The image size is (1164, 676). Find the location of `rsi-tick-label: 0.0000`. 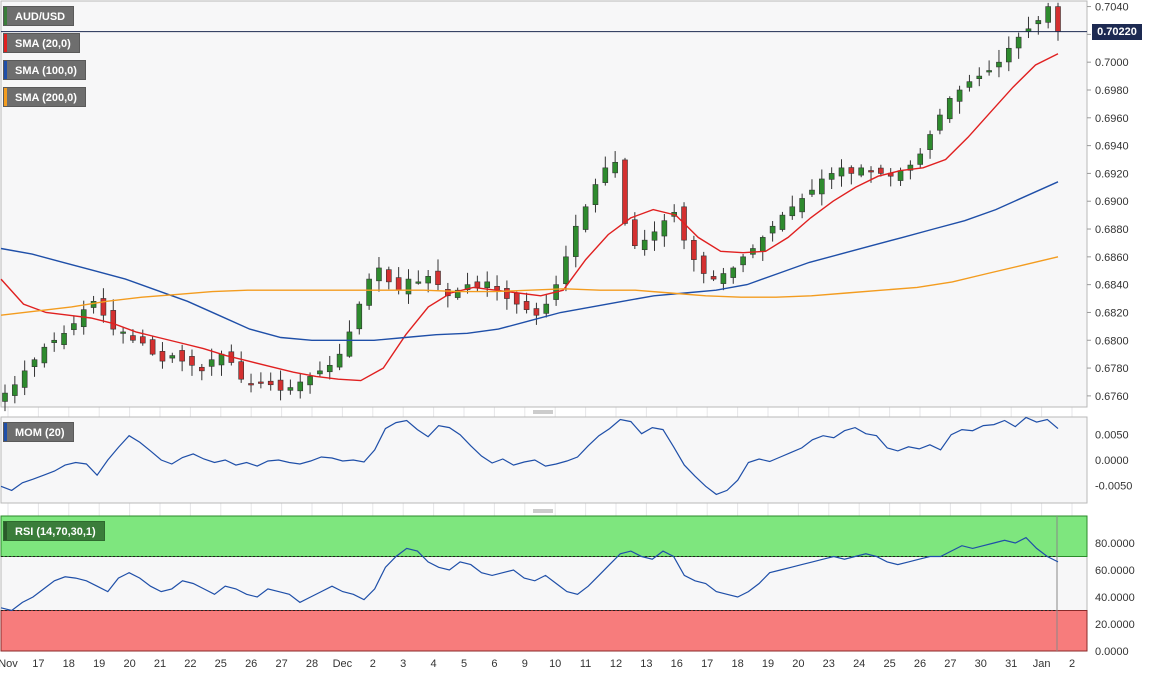

rsi-tick-label: 0.0000 is located at coordinates (1112, 652).